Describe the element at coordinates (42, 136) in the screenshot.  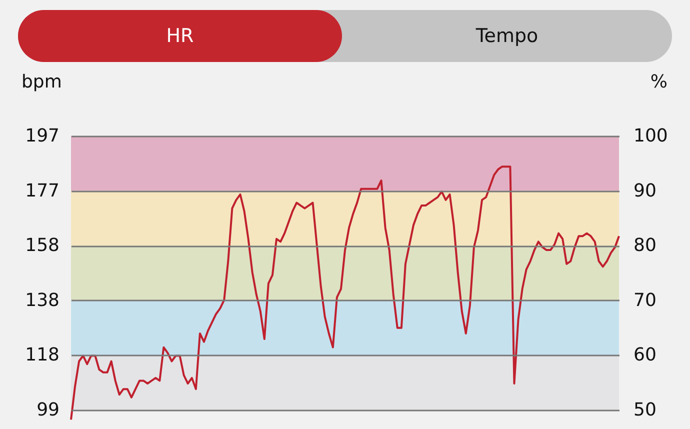
I see `y-tick-label: 197` at that location.